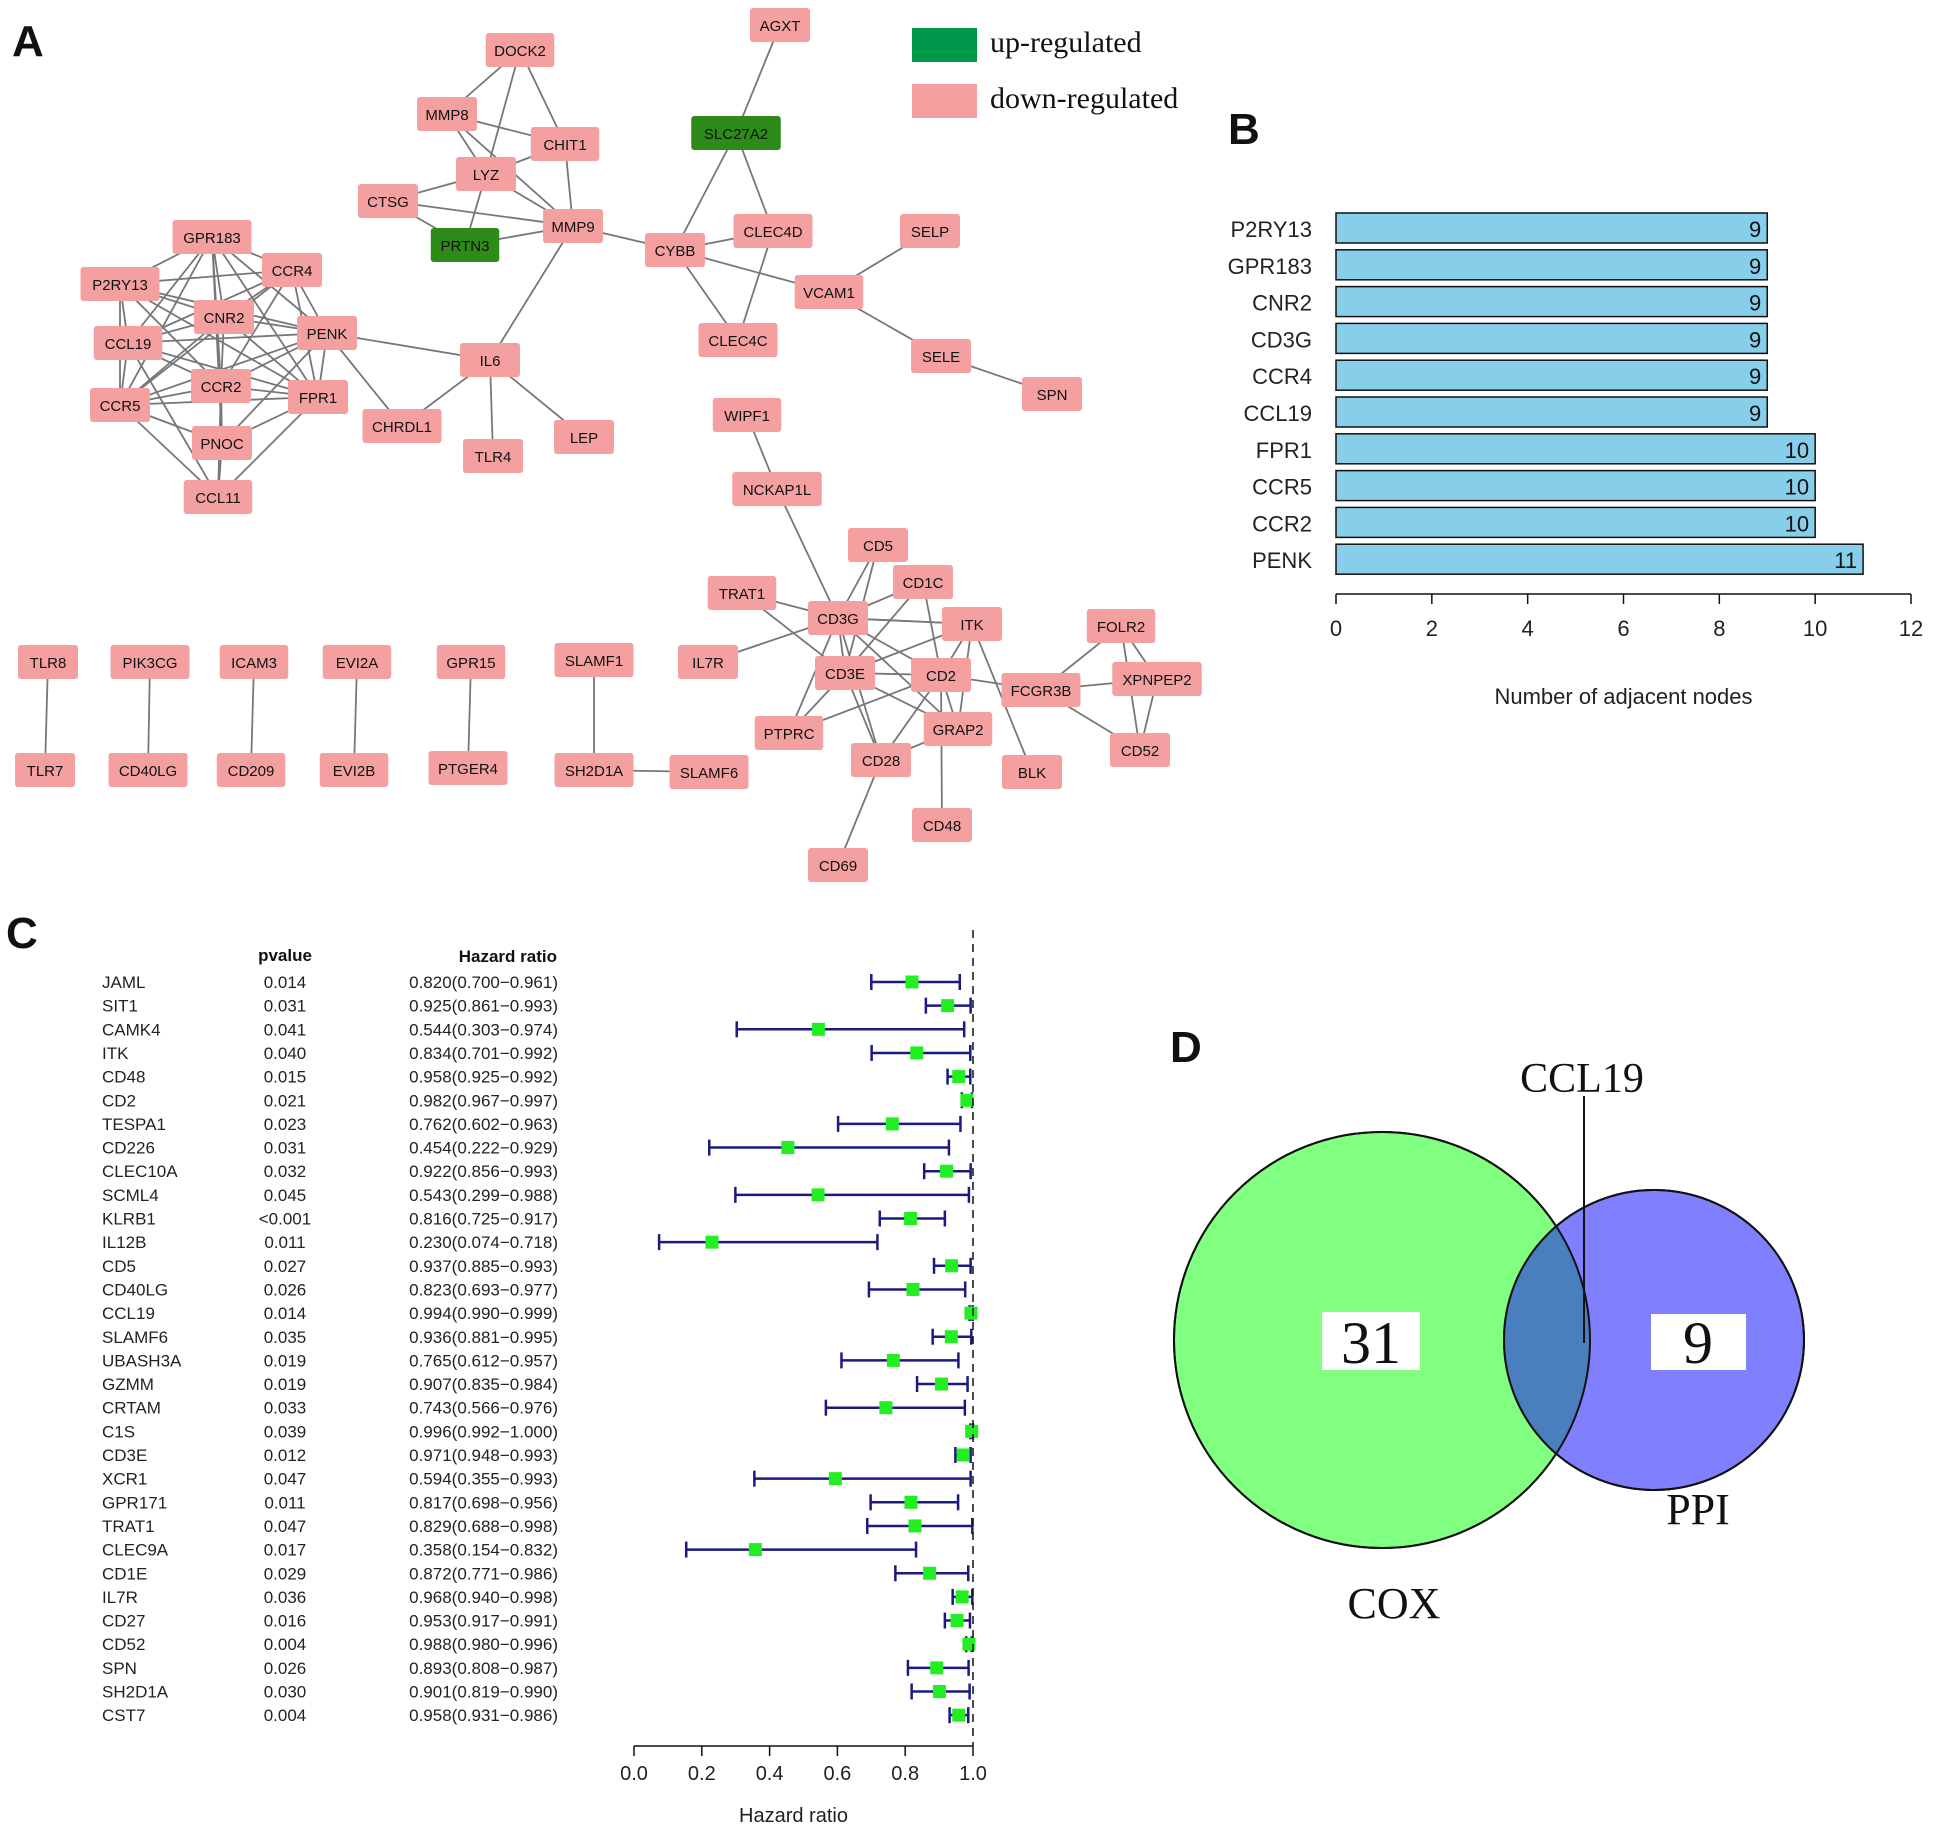 This screenshot has width=1933, height=1831. I want to click on network-node-label: VCAM1, so click(829, 293).